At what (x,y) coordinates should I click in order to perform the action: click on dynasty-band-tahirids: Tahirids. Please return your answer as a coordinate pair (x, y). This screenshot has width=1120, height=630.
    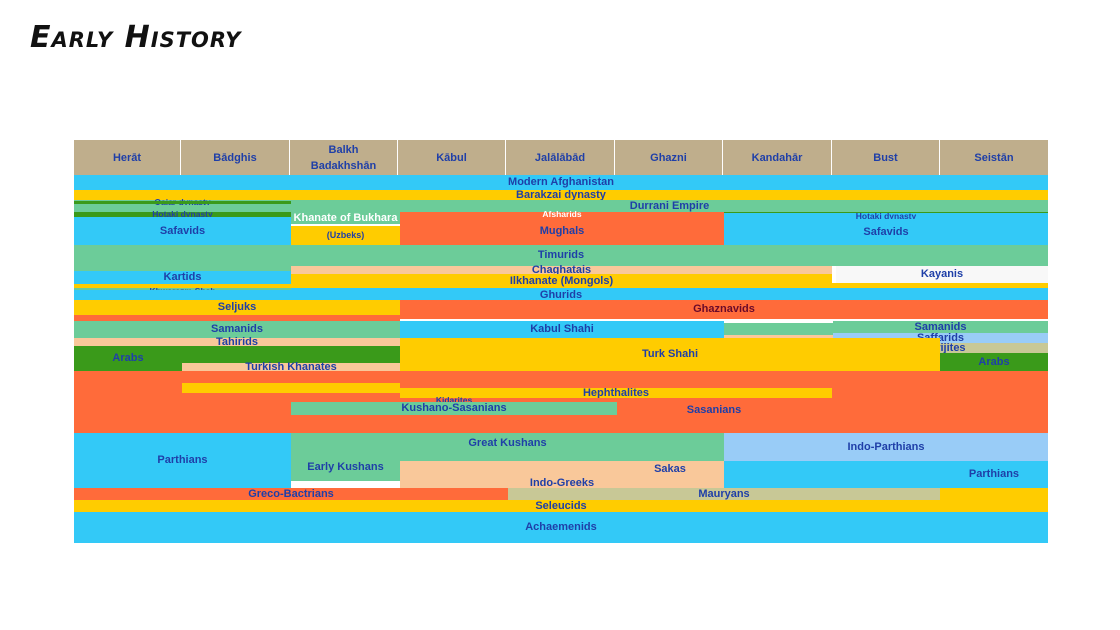
    Looking at the image, I should click on (237, 341).